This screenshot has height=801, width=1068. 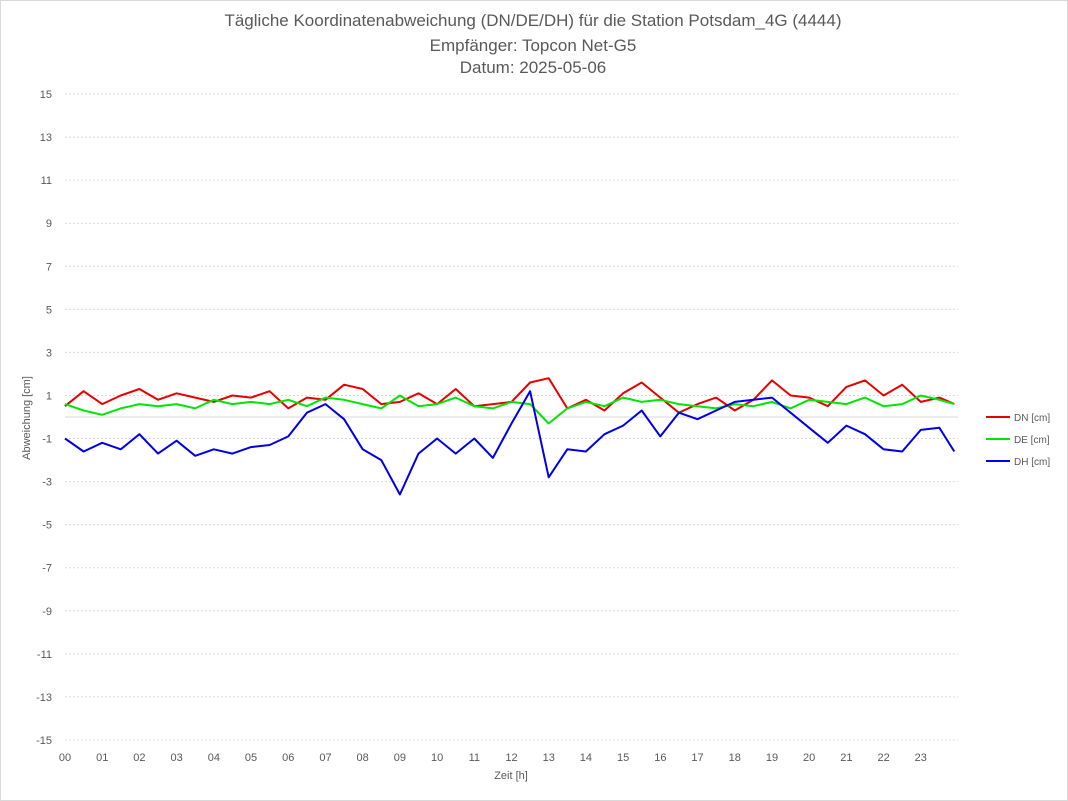 I want to click on x-tick-label: 20, so click(x=809, y=758).